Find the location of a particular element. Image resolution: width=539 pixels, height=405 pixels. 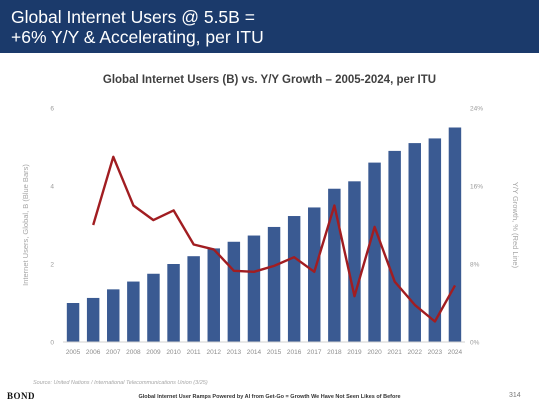

y2-tick-label: 24% is located at coordinates (476, 109).